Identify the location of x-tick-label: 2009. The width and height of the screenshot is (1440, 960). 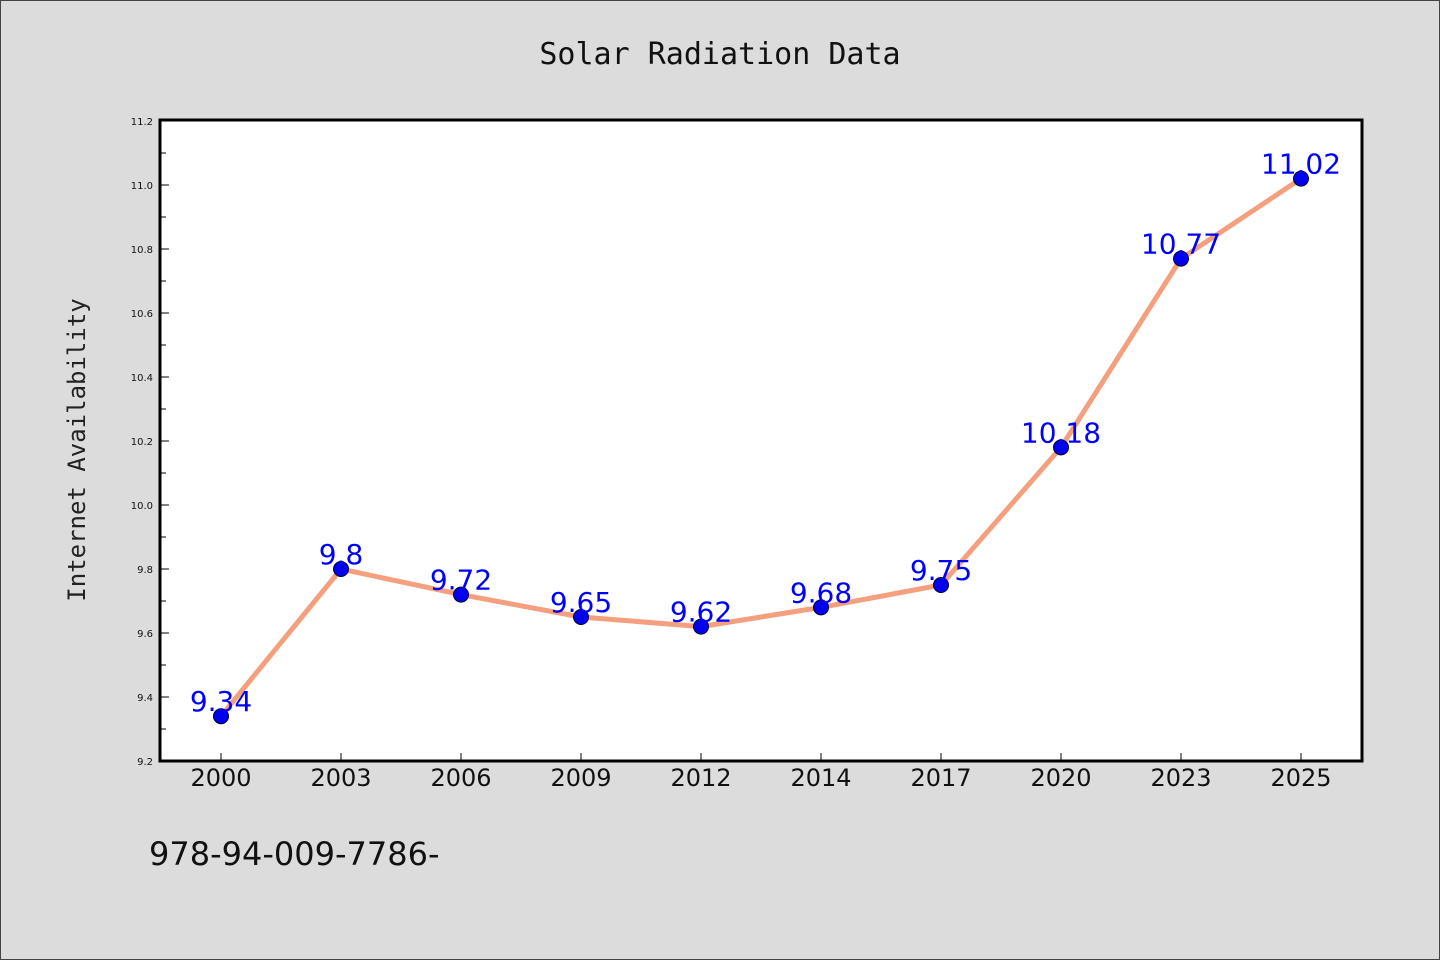
(580, 778).